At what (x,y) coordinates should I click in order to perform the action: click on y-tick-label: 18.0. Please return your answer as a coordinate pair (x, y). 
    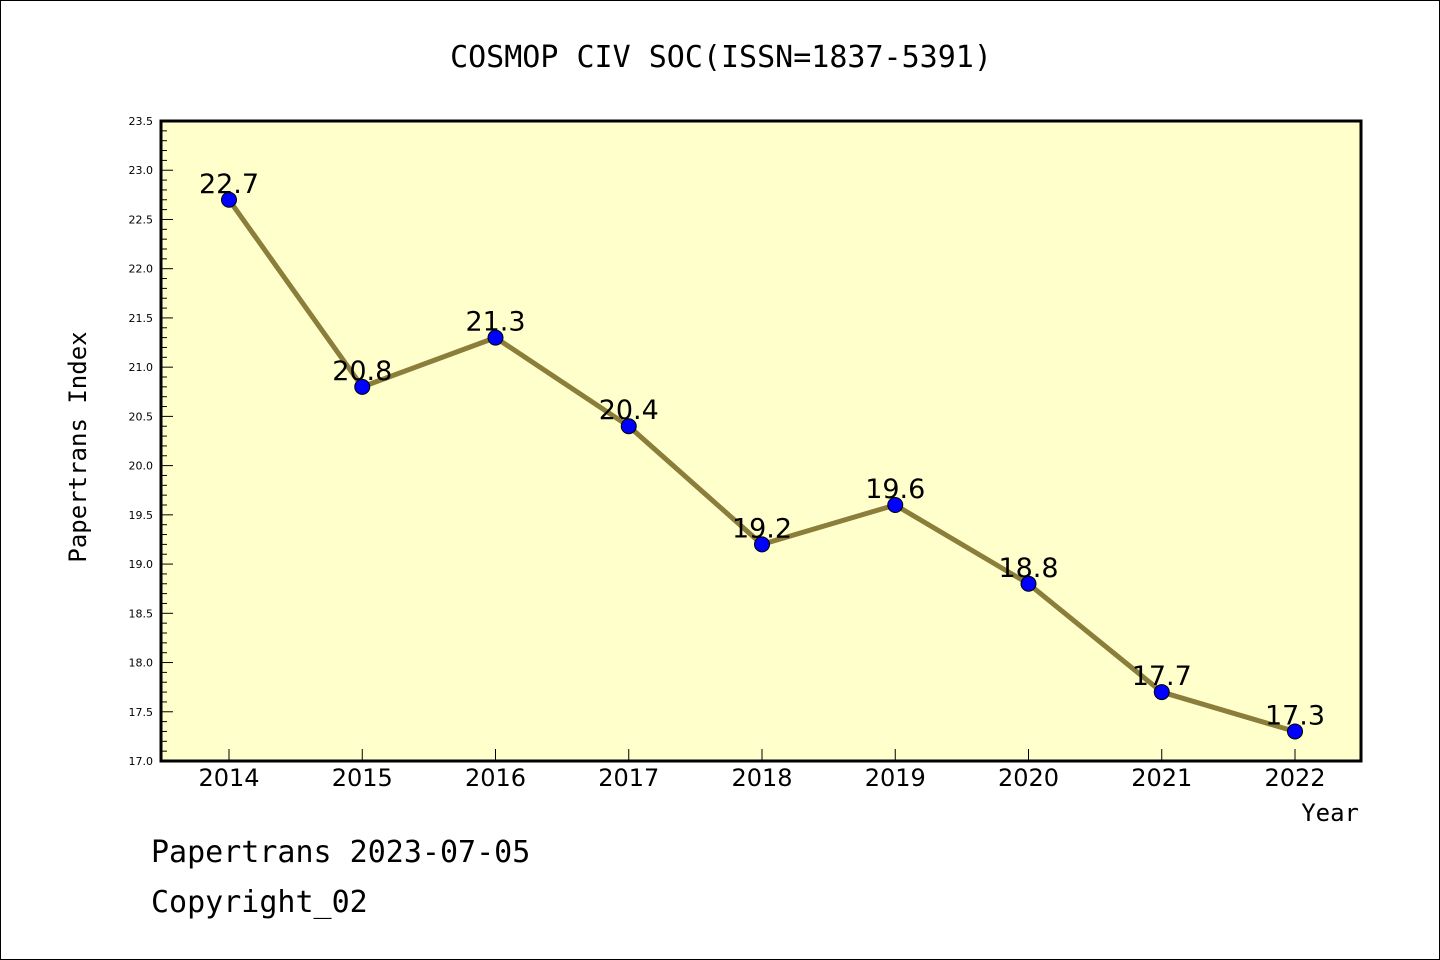
    Looking at the image, I should click on (141, 663).